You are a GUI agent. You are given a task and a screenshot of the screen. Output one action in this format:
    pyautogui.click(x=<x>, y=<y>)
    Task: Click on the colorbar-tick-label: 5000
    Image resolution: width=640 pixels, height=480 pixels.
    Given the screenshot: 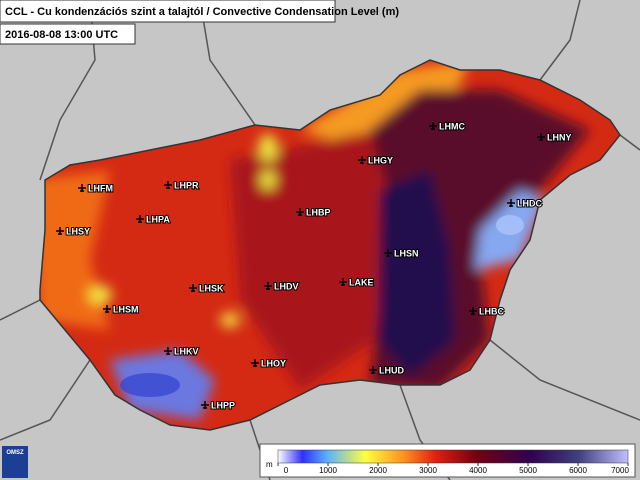 What is the action you would take?
    pyautogui.click(x=528, y=470)
    